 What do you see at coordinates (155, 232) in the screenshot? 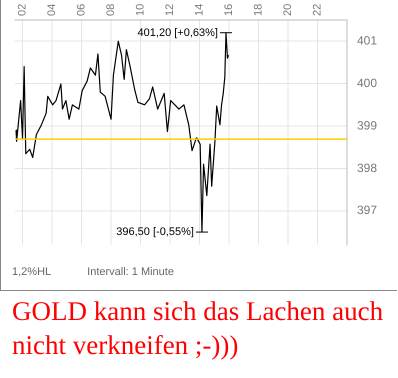
I see `annotation: 396,50 [-0,55%]` at bounding box center [155, 232].